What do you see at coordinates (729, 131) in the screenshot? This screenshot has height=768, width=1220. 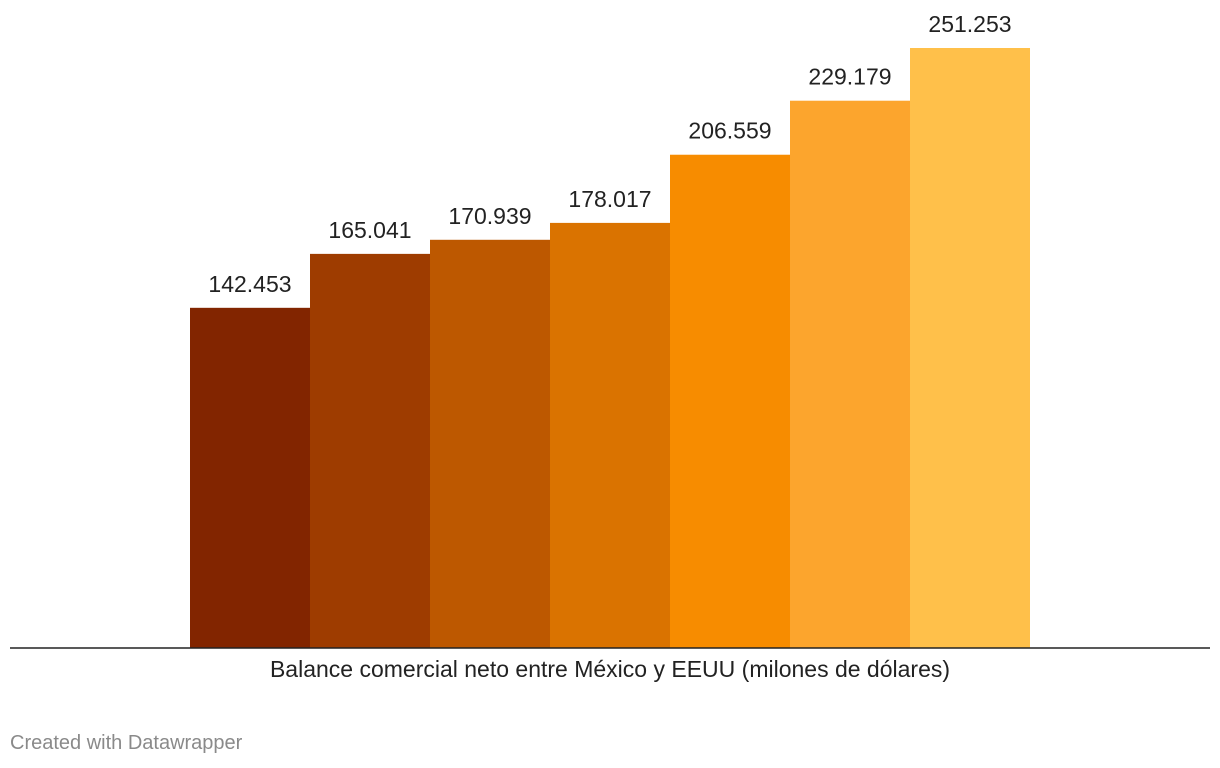 I see `value-label-5: 206.559` at bounding box center [729, 131].